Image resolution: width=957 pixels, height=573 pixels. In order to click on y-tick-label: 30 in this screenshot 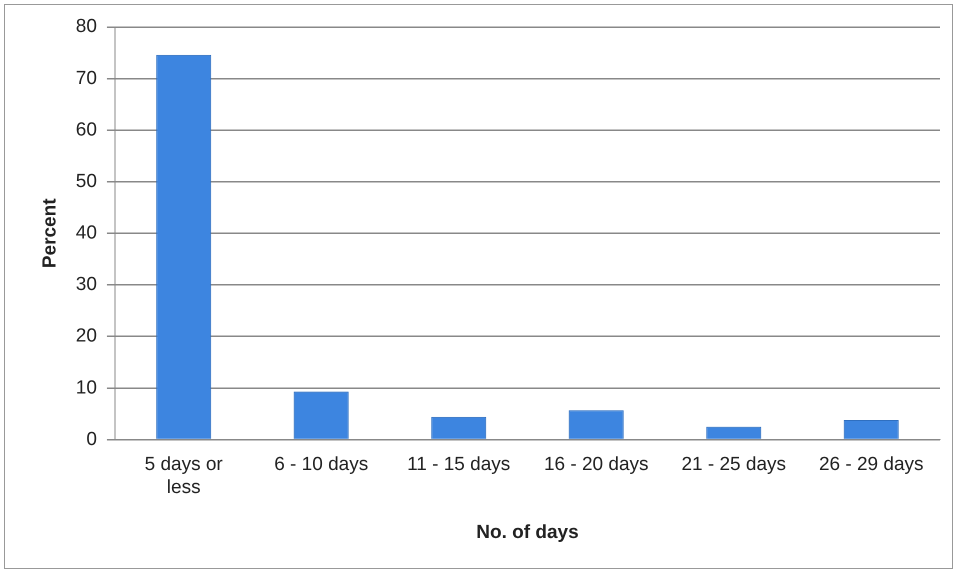, I will do `click(86, 285)`.